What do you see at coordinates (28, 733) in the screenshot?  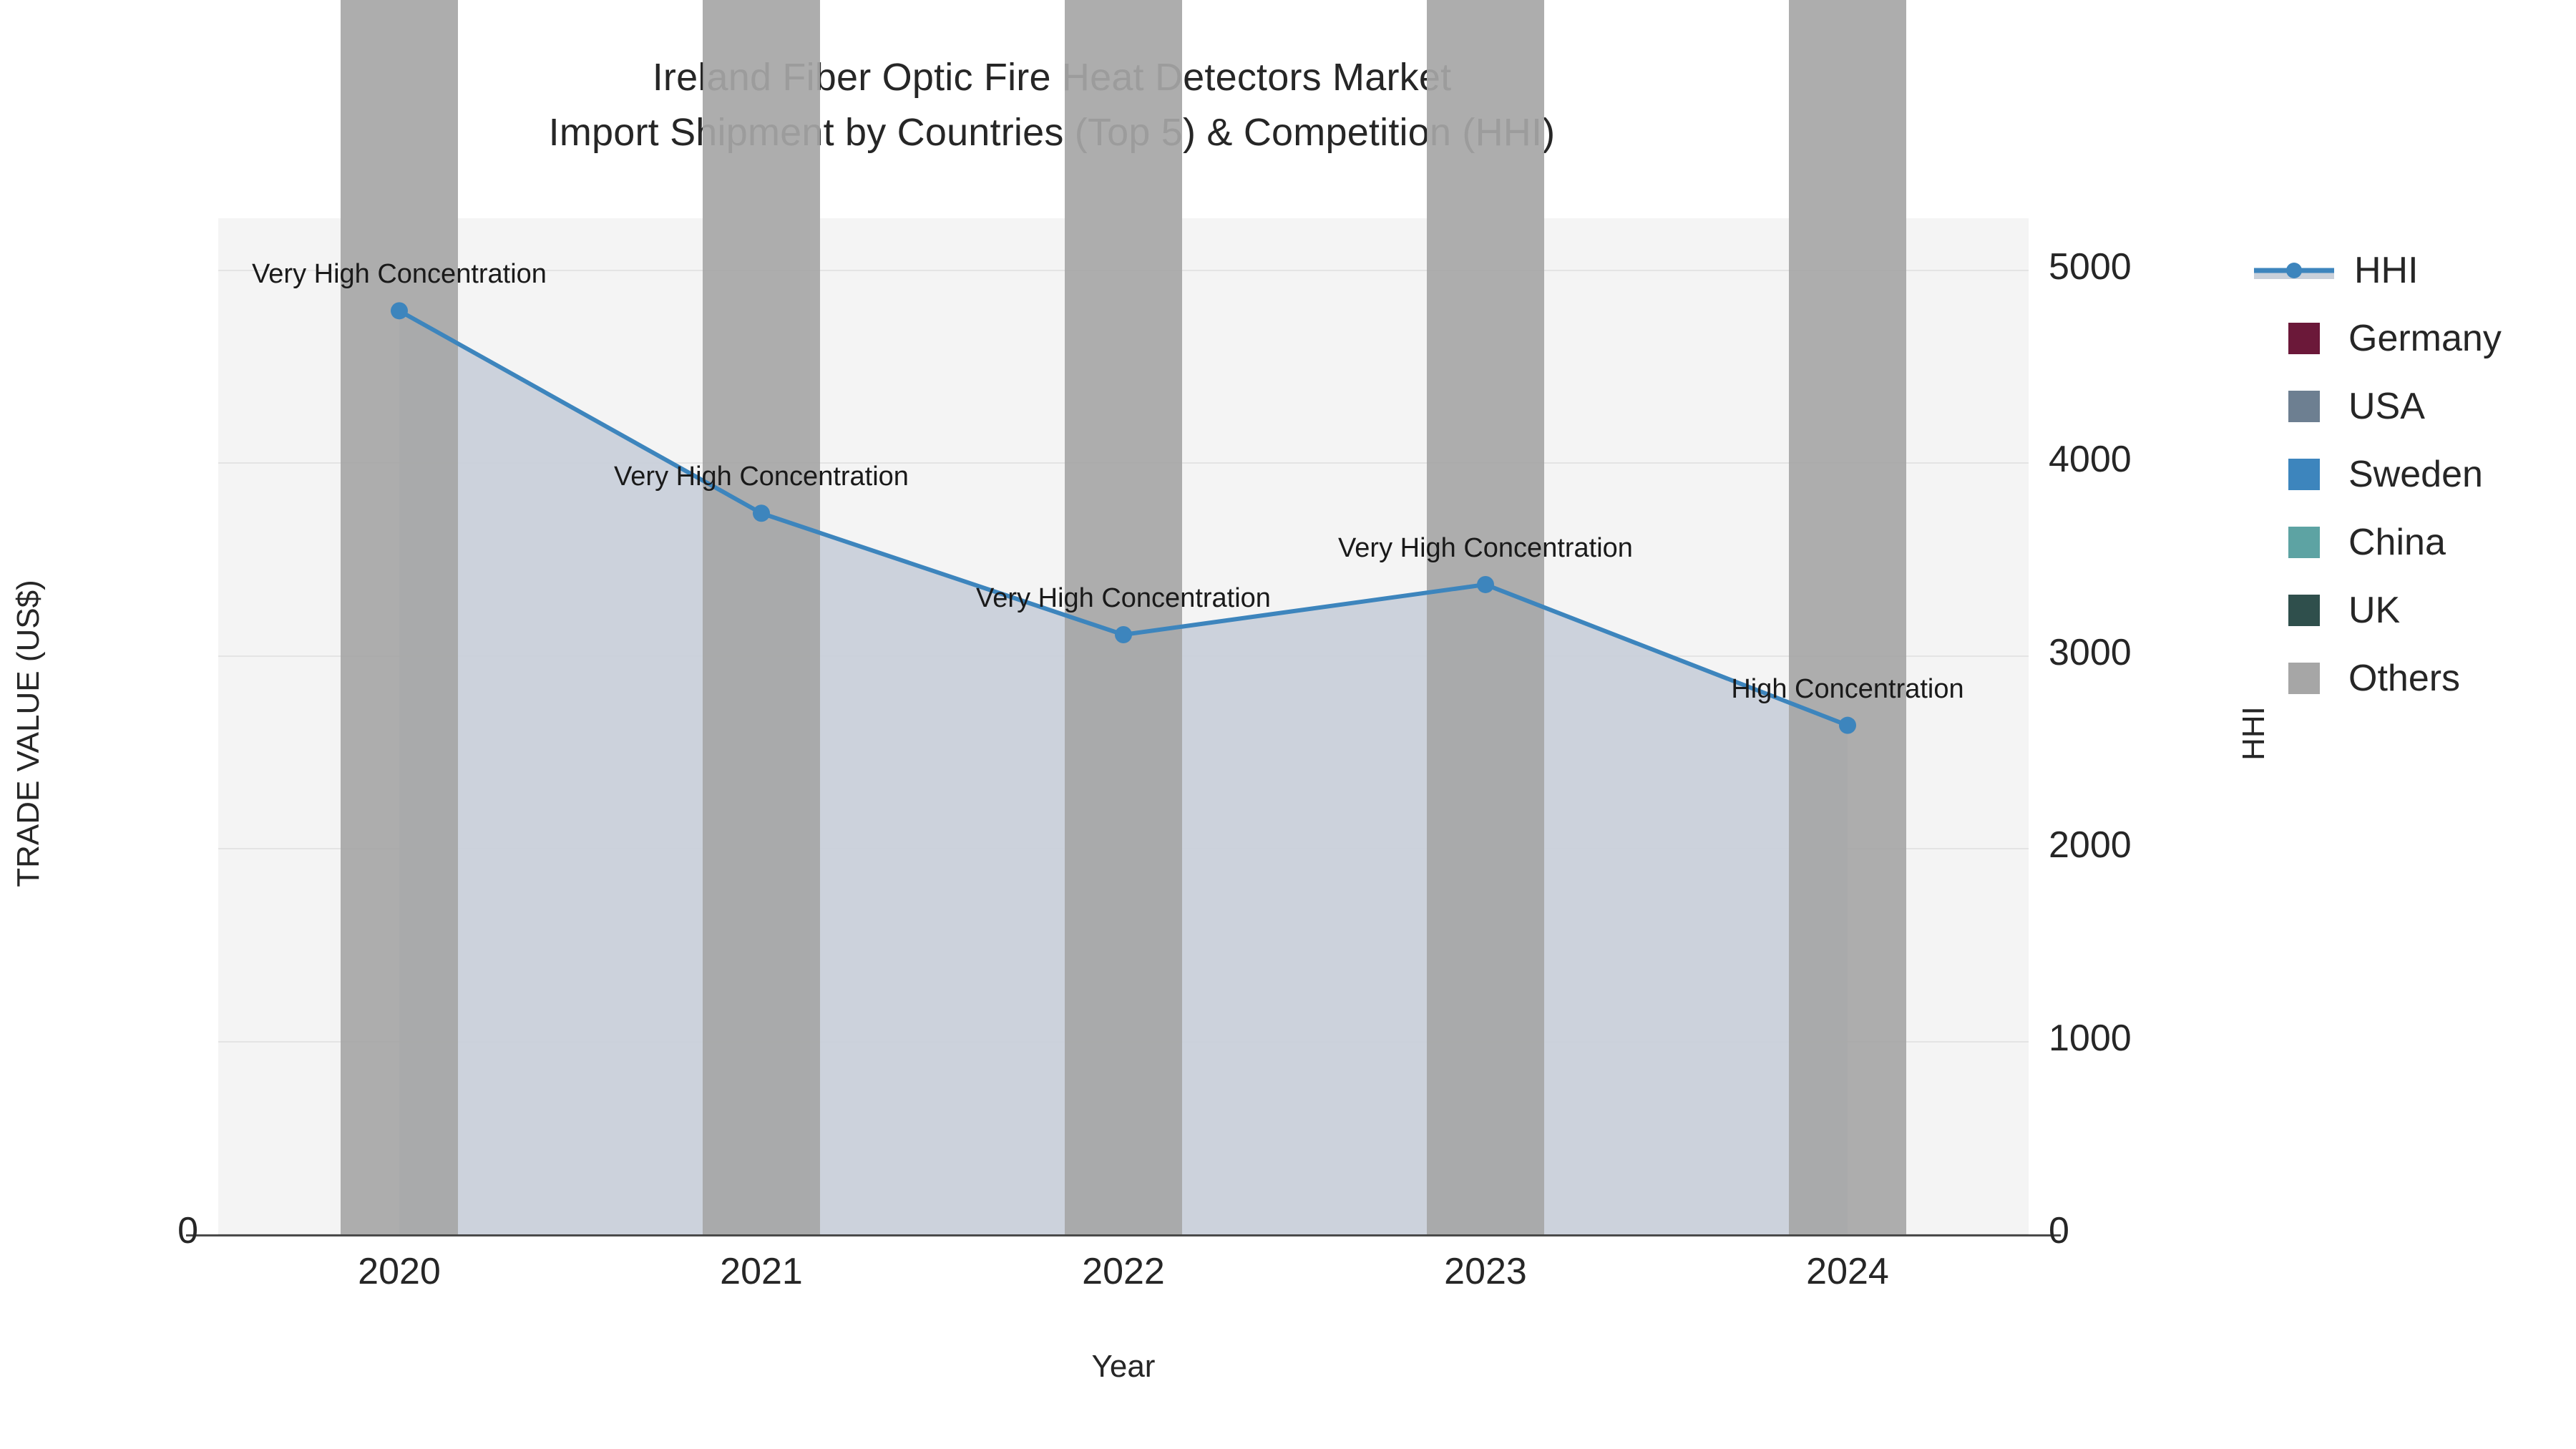 I see `y-axis-left-title: TRADE VALUE (US$)` at bounding box center [28, 733].